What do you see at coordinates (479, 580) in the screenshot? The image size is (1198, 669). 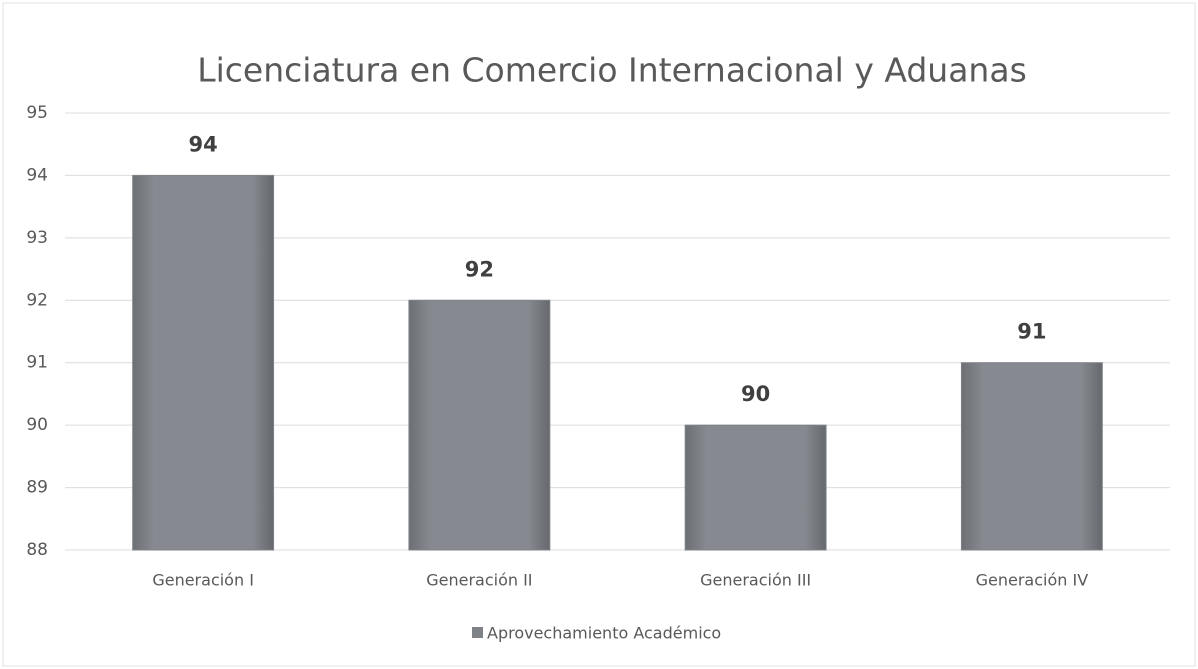 I see `x-tick-label: Generación II` at bounding box center [479, 580].